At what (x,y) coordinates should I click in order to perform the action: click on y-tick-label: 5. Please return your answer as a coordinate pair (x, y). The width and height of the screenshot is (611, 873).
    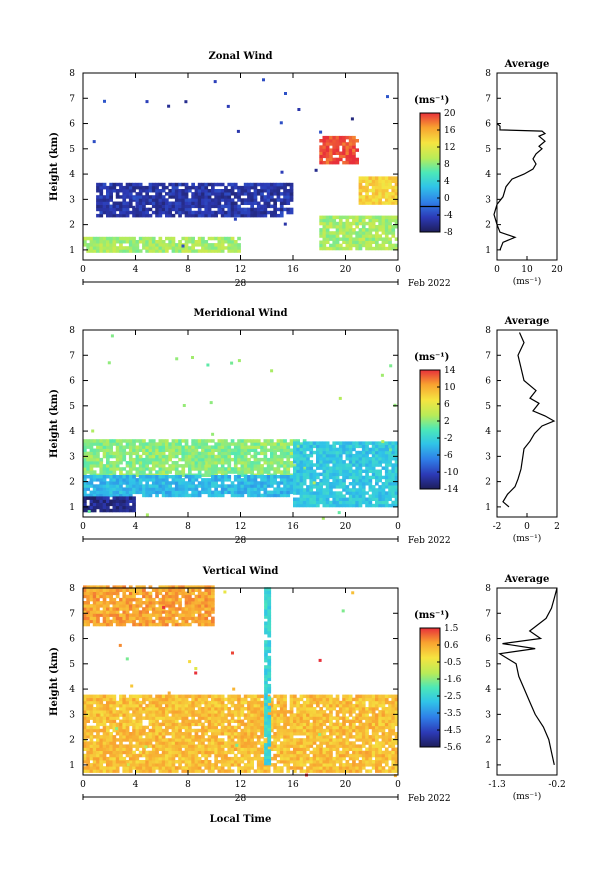
    Looking at the image, I should click on (72, 407).